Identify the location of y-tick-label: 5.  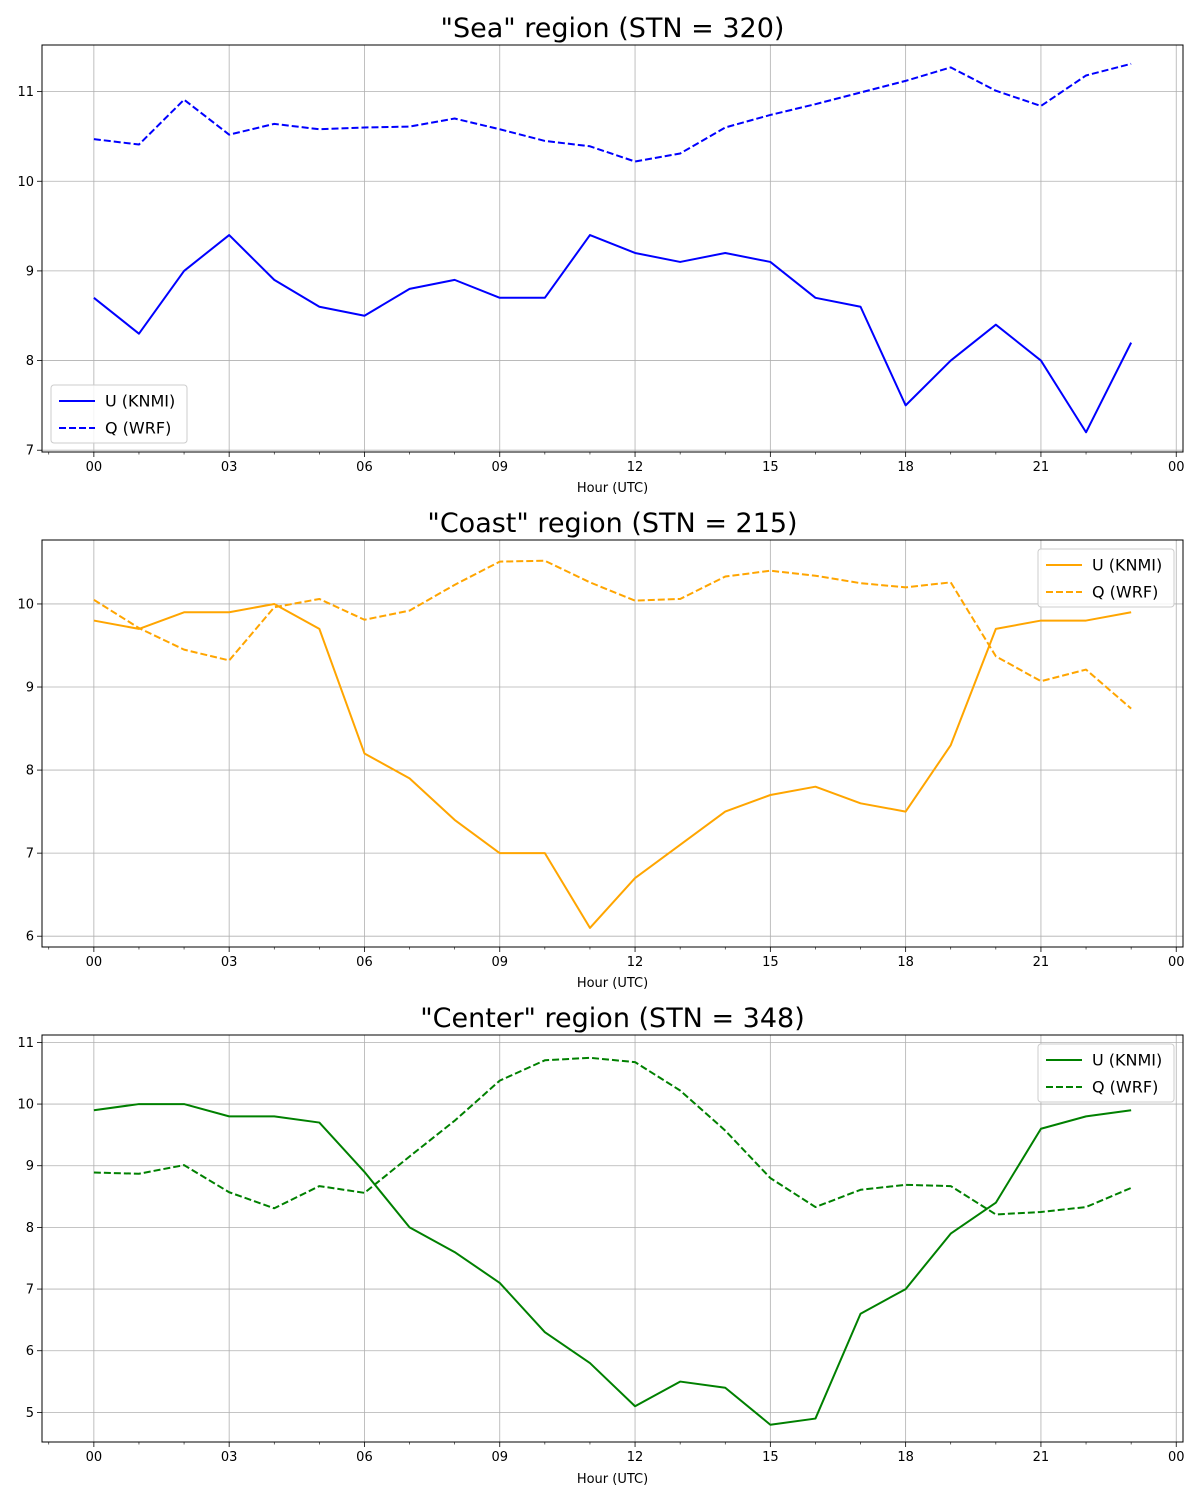
(30, 1413).